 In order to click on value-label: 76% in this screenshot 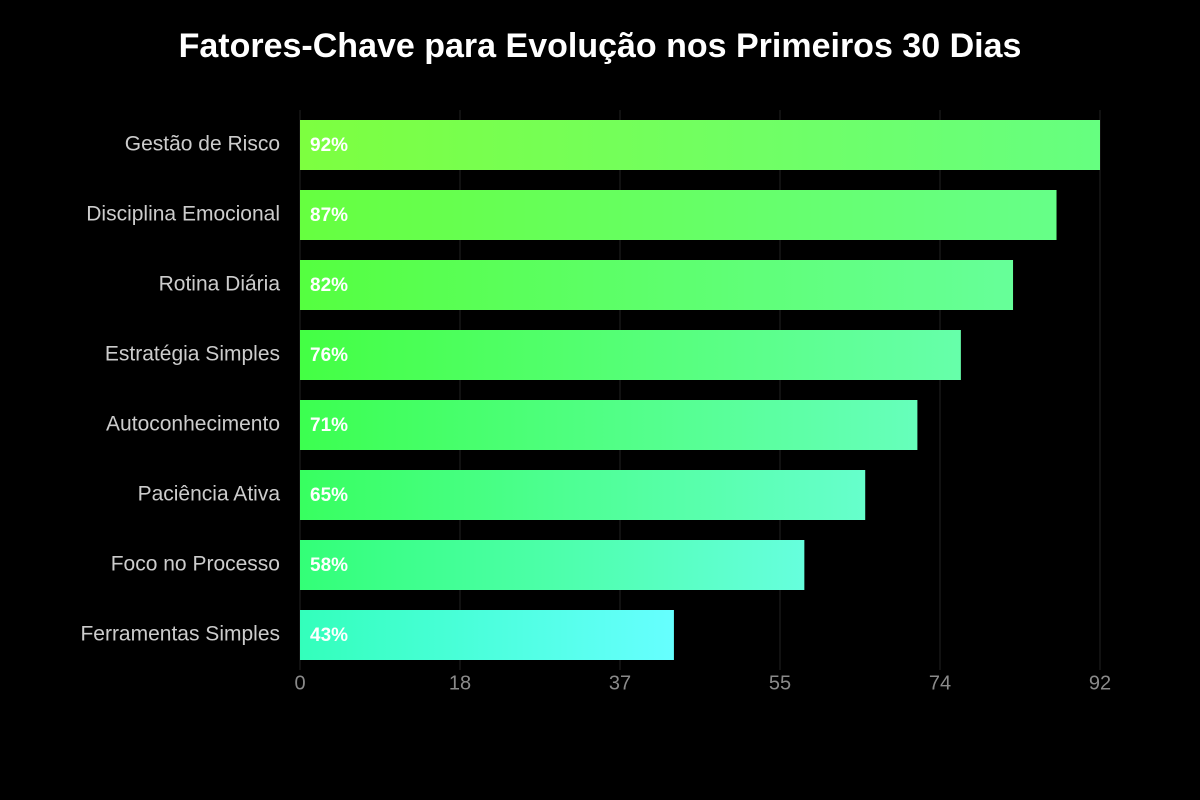, I will do `click(329, 355)`.